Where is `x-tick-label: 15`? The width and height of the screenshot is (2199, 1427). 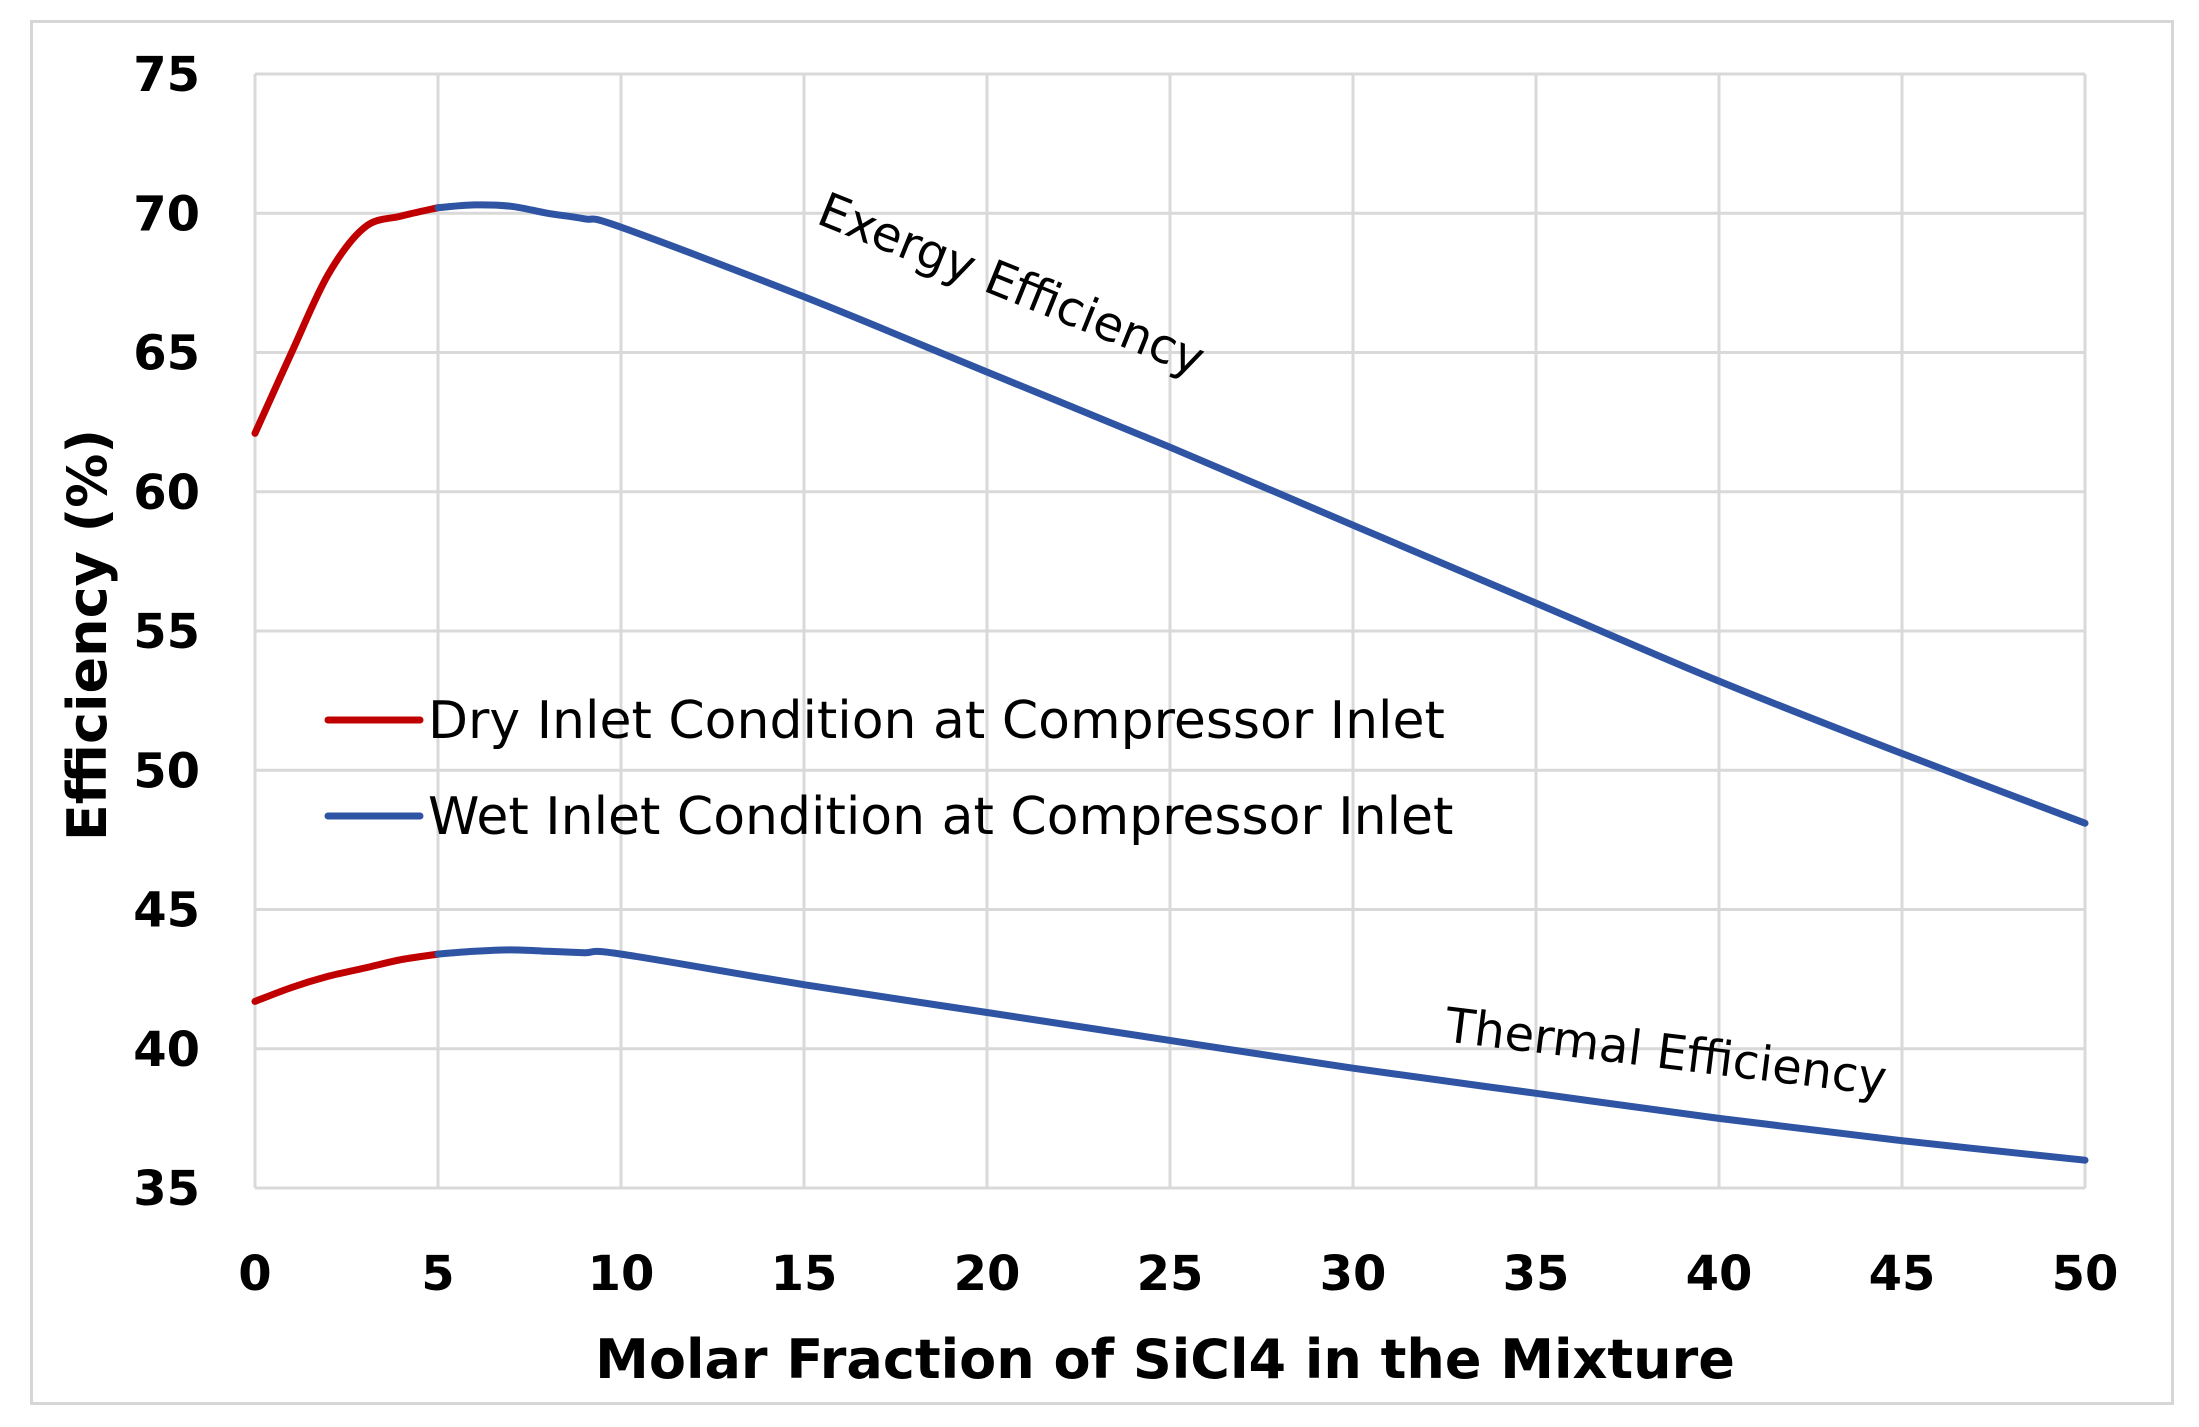
x-tick-label: 15 is located at coordinates (804, 1274).